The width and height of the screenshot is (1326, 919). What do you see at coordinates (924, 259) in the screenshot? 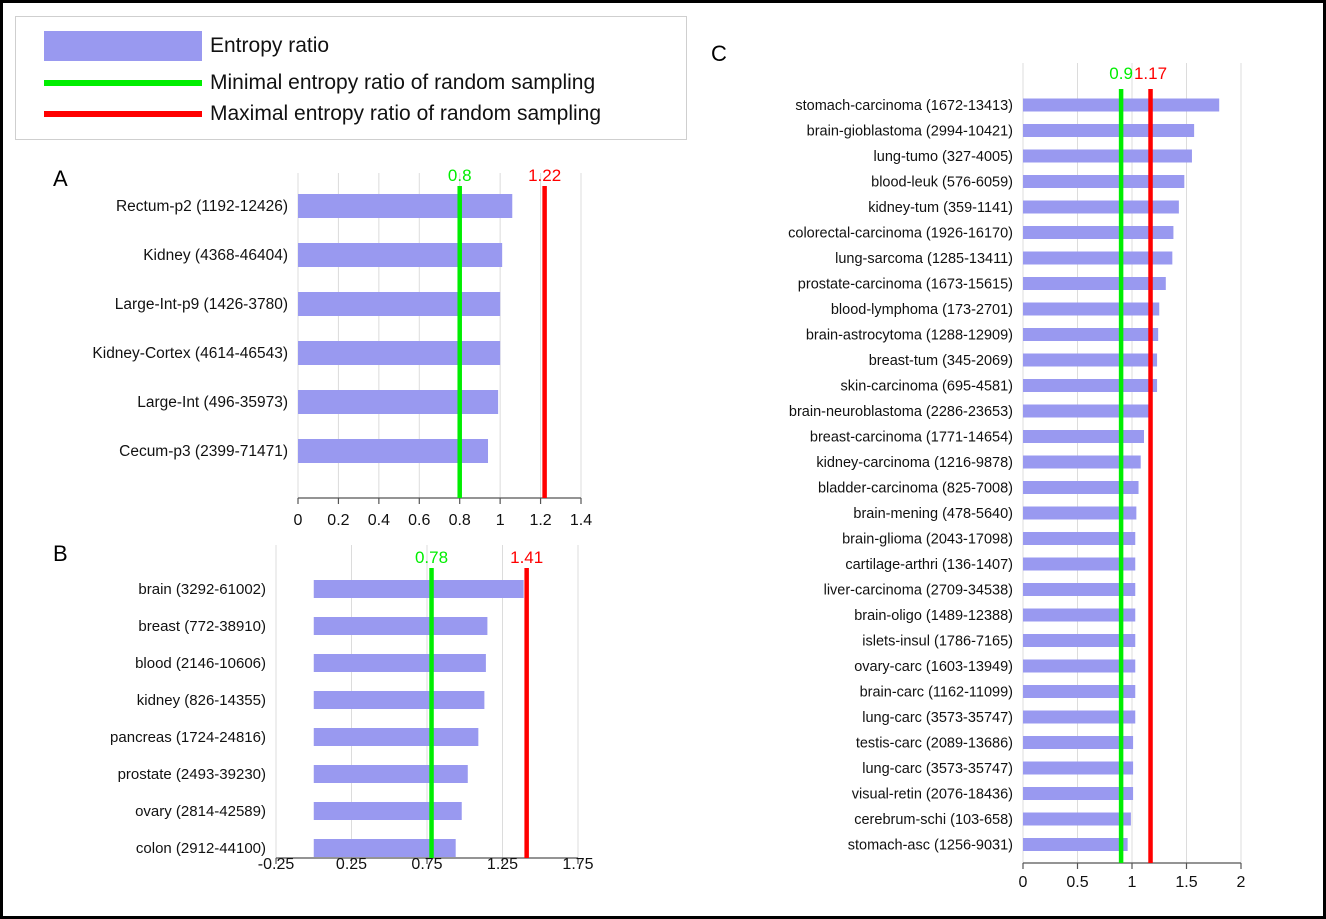
I see `category-label: lung-sarcoma (1285-13411)` at bounding box center [924, 259].